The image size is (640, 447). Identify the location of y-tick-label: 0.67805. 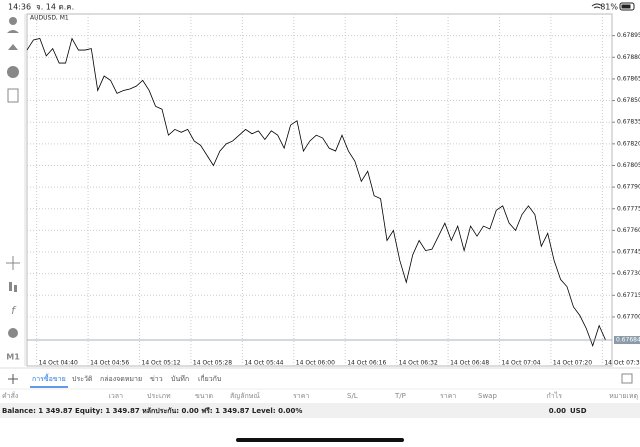
(628, 165).